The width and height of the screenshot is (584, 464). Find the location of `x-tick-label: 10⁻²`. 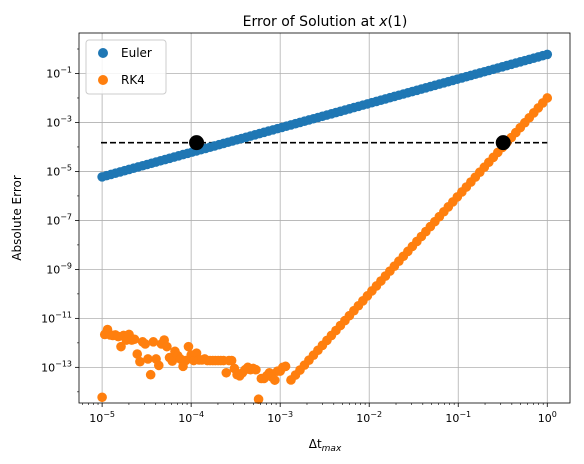

x-tick-label: 10⁻² is located at coordinates (369, 417).